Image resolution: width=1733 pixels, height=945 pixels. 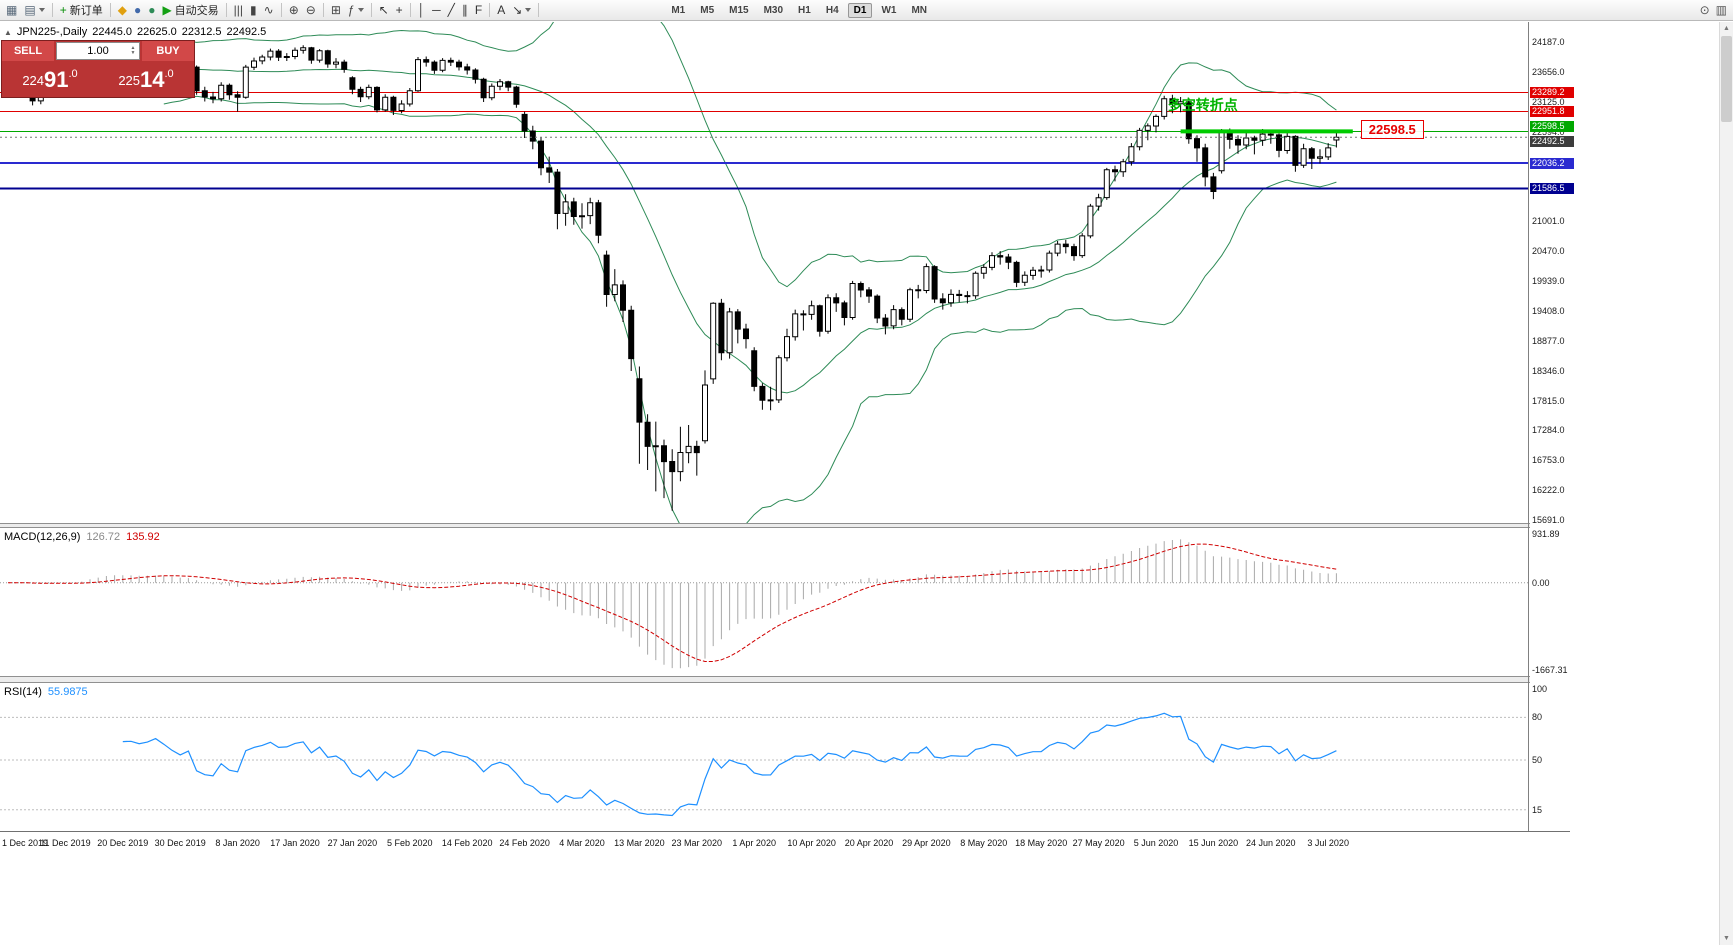 I want to click on toolbar-button-tile-windows: ⊞, so click(x=336, y=10).